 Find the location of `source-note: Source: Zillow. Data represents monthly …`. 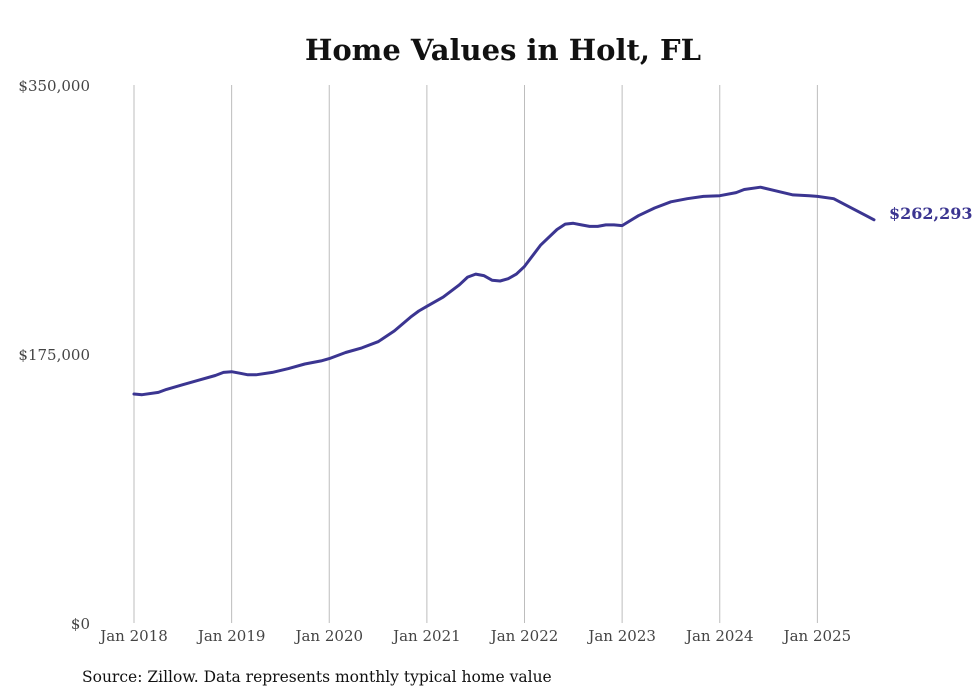

source-note: Source: Zillow. Data represents monthly … is located at coordinates (317, 677).